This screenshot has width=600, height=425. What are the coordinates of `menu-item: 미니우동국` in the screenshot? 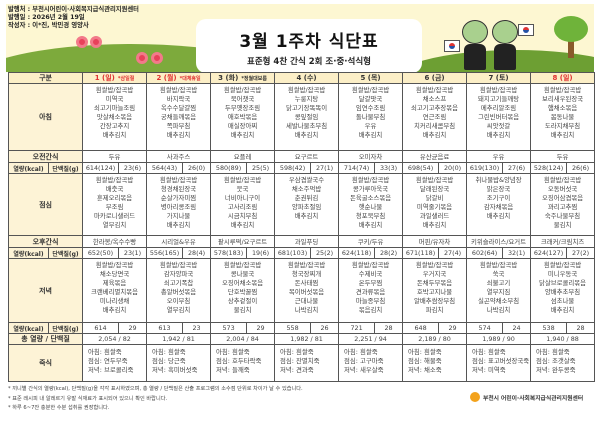 It's located at (562, 274).